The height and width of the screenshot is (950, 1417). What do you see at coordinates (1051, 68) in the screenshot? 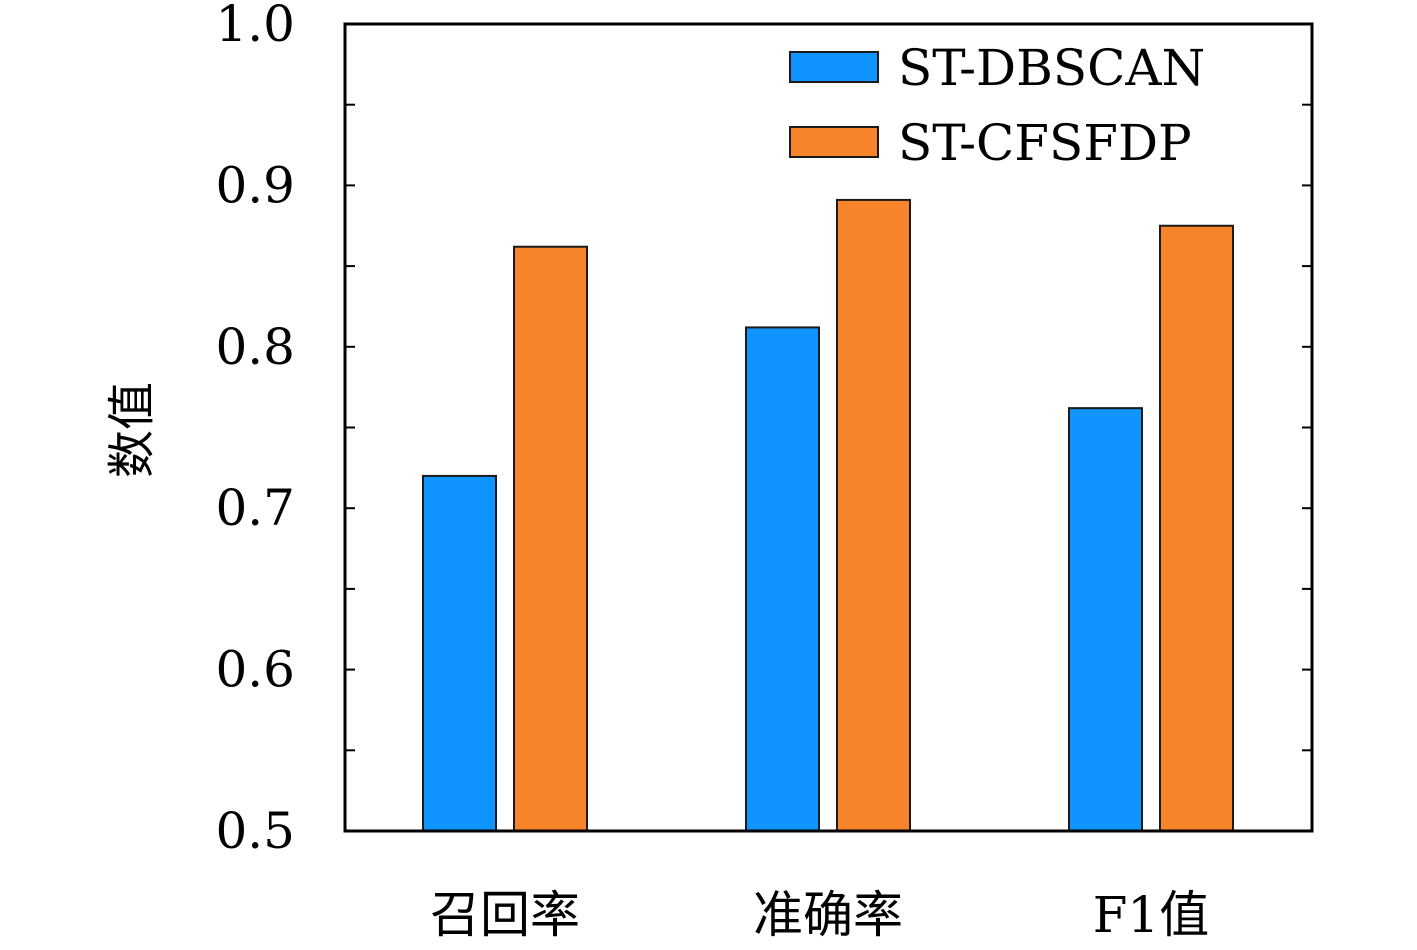
I see `legend-label-st-dbscan: ST-DBSCAN` at bounding box center [1051, 68].